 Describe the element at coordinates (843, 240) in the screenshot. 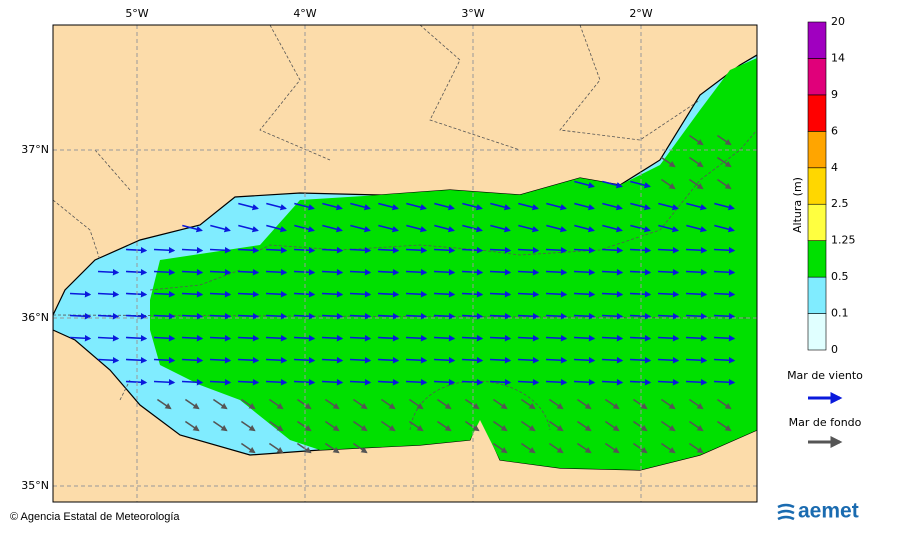

I see `colorbar-label: 1.25` at that location.